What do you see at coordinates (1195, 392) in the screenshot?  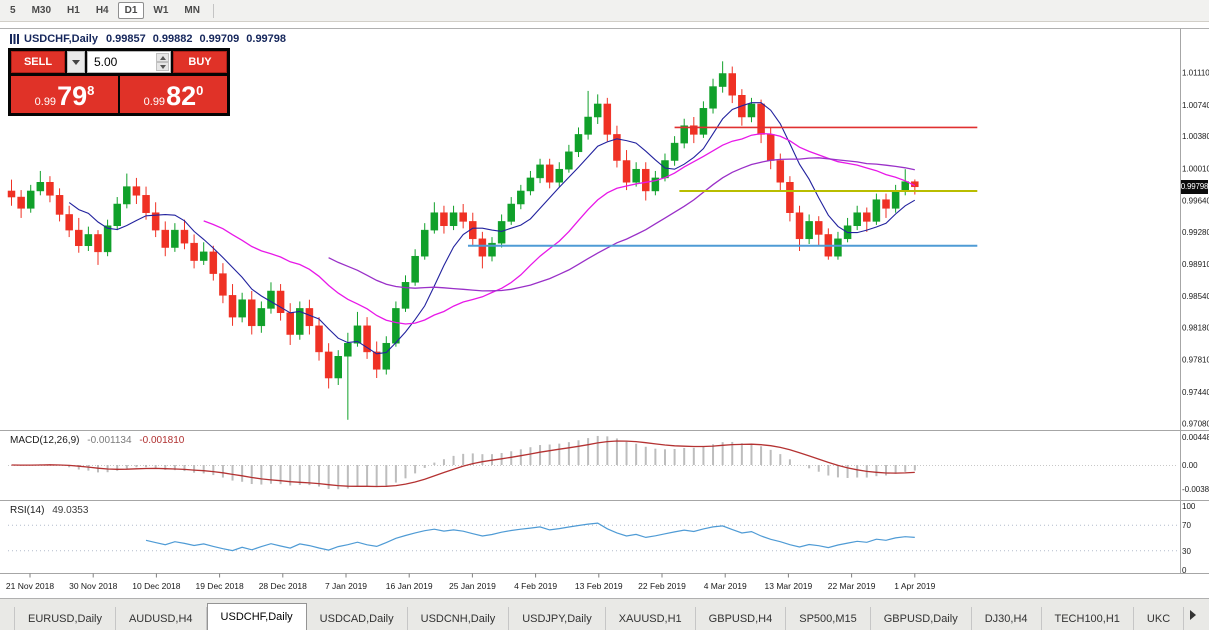 I see `price-axis-label: 0.97440` at bounding box center [1195, 392].